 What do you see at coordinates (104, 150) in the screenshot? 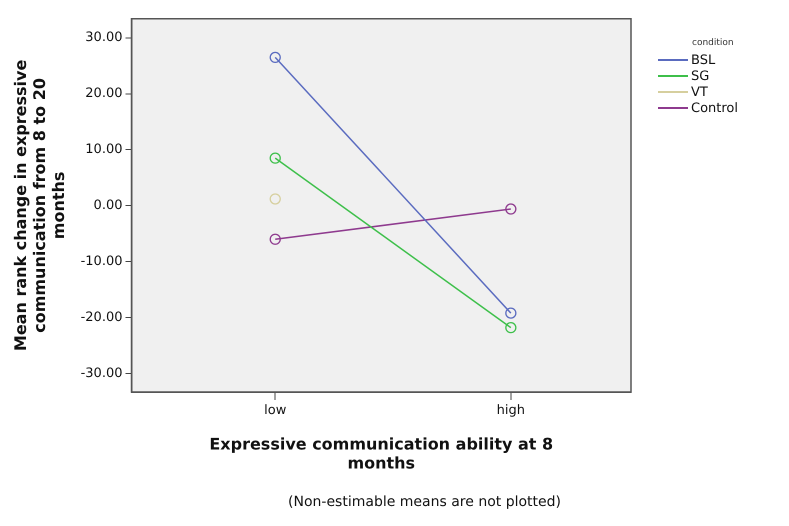
I see `y-tick-label: 10.00` at bounding box center [104, 150].